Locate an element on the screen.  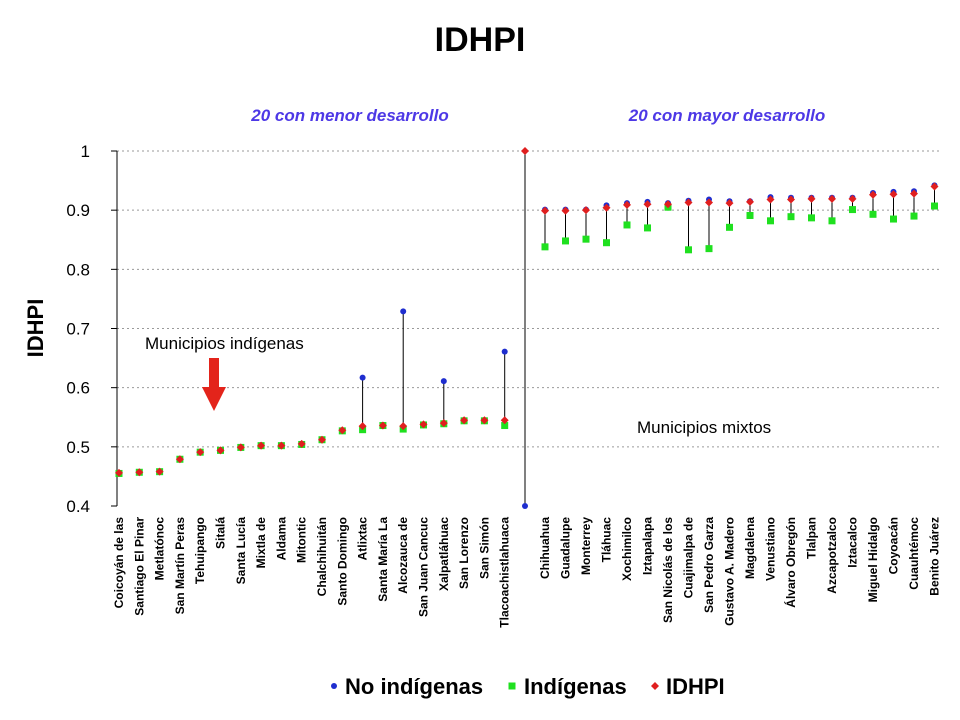
y-tick-label: 1 is located at coordinates (85, 151).